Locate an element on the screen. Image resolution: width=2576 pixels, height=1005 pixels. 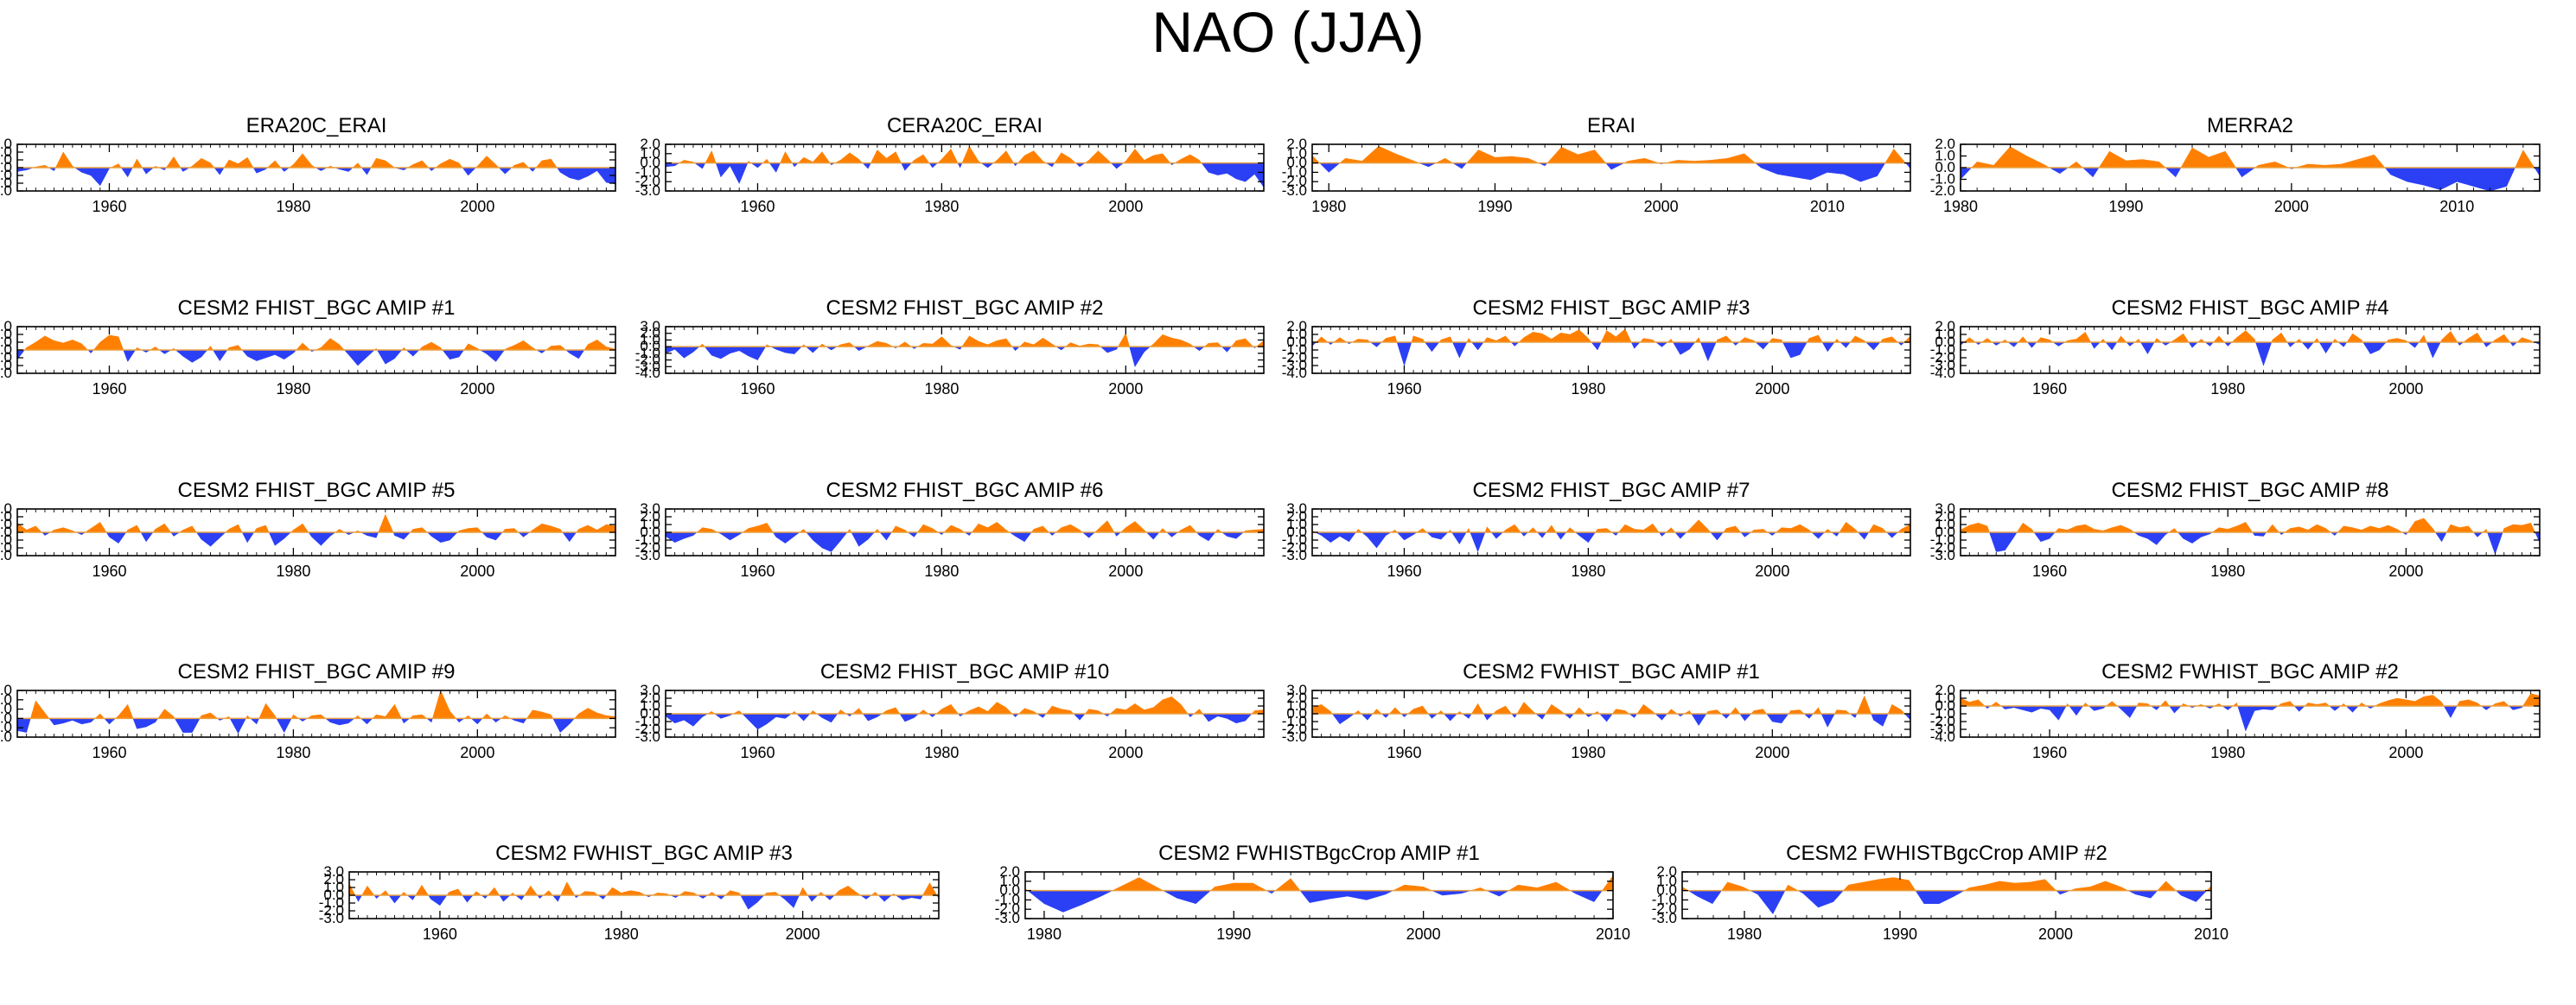
y-tick-label: 0.0 is located at coordinates (1945, 342).